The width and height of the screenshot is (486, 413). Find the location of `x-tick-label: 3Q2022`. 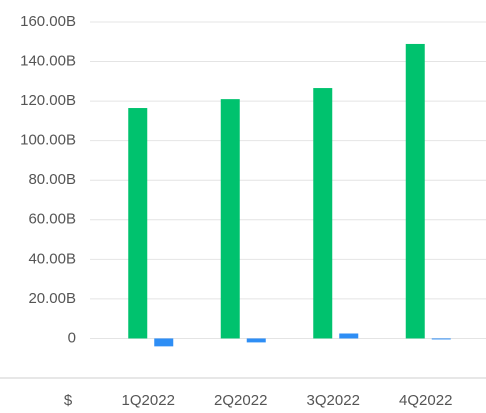

x-tick-label: 3Q2022 is located at coordinates (333, 400).